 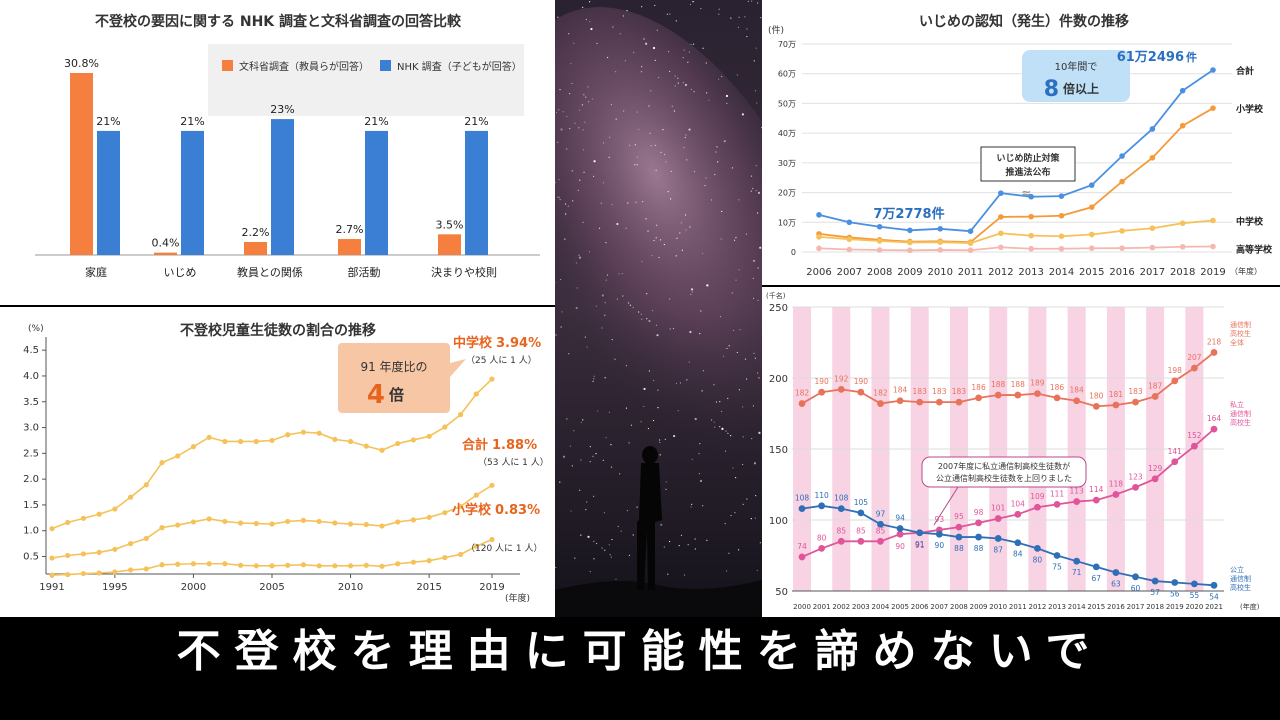 What do you see at coordinates (1057, 567) in the screenshot?
I see `data-label: 75` at bounding box center [1057, 567].